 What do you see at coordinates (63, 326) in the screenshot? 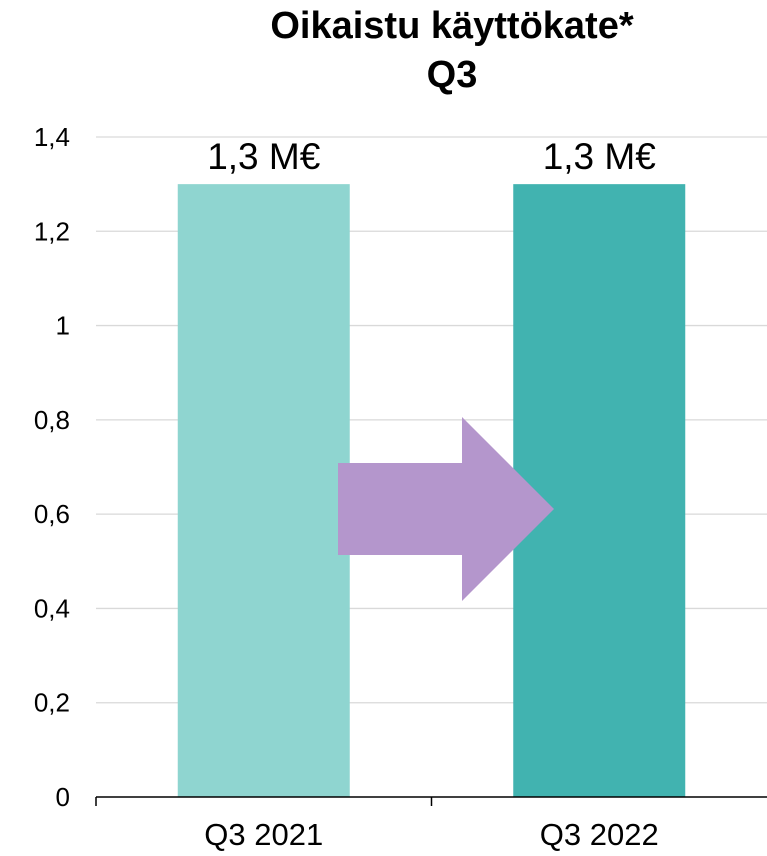
I see `y-tick-label: 1` at bounding box center [63, 326].